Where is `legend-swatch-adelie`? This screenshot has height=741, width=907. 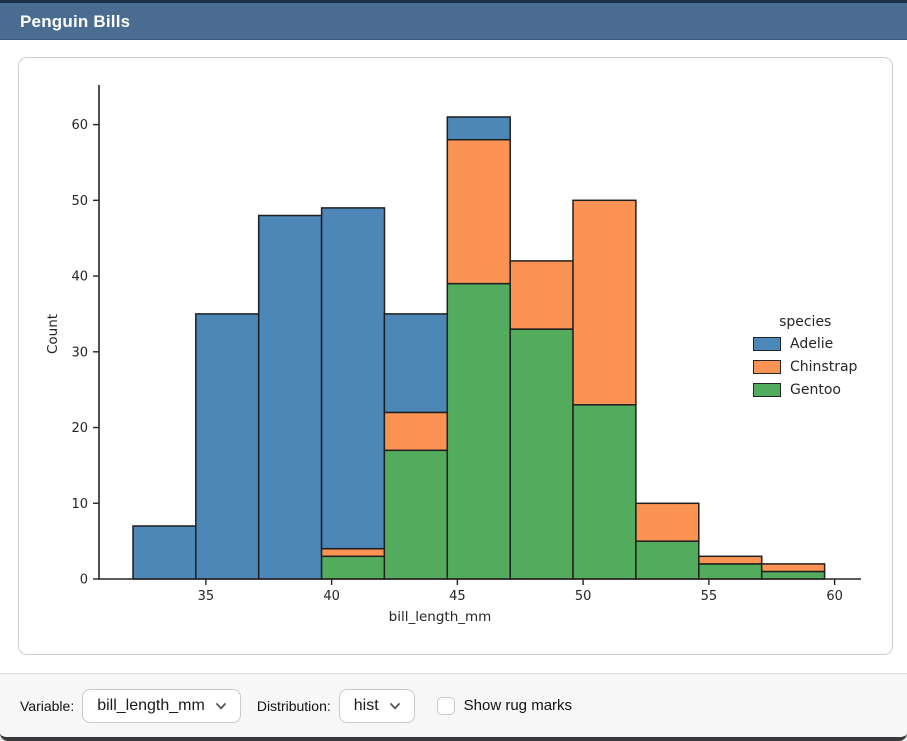
legend-swatch-adelie is located at coordinates (767, 344).